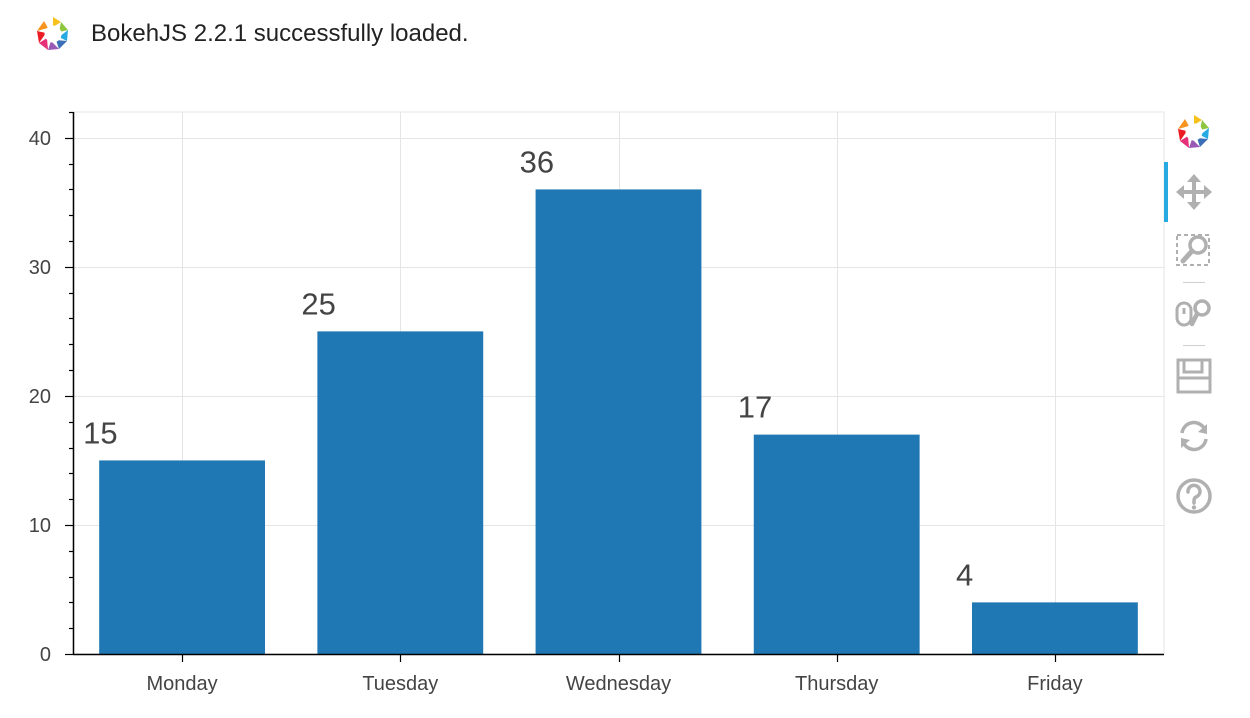  What do you see at coordinates (618, 684) in the screenshot?
I see `x-tick-label: Wednesday` at bounding box center [618, 684].